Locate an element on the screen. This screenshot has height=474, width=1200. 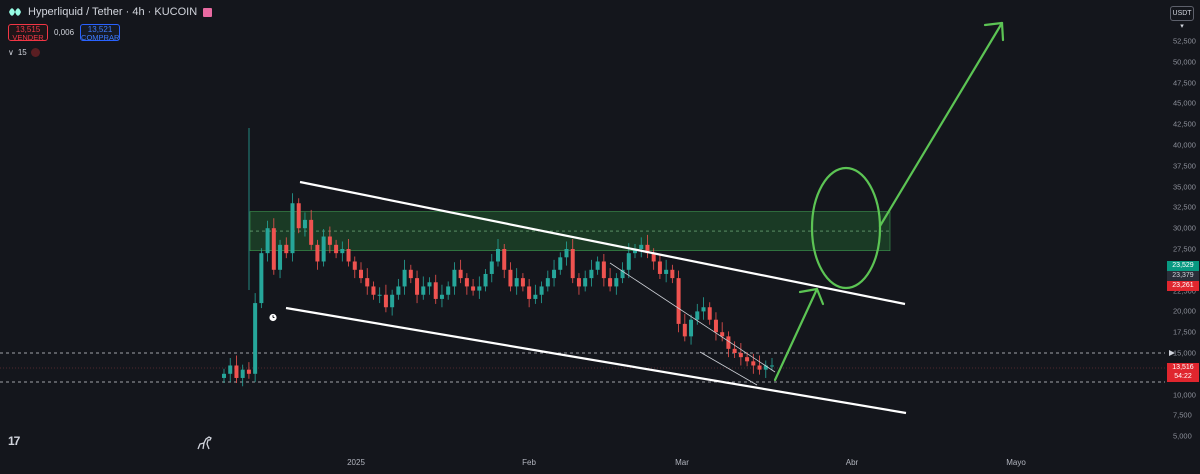
projection-arrow-short is located at coordinates (796, 334).